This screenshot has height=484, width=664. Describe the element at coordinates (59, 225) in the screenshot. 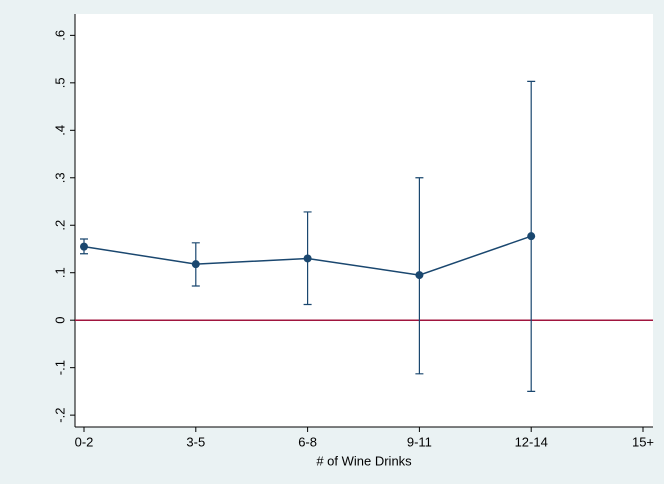

I see `y-tick-label: .2` at that location.